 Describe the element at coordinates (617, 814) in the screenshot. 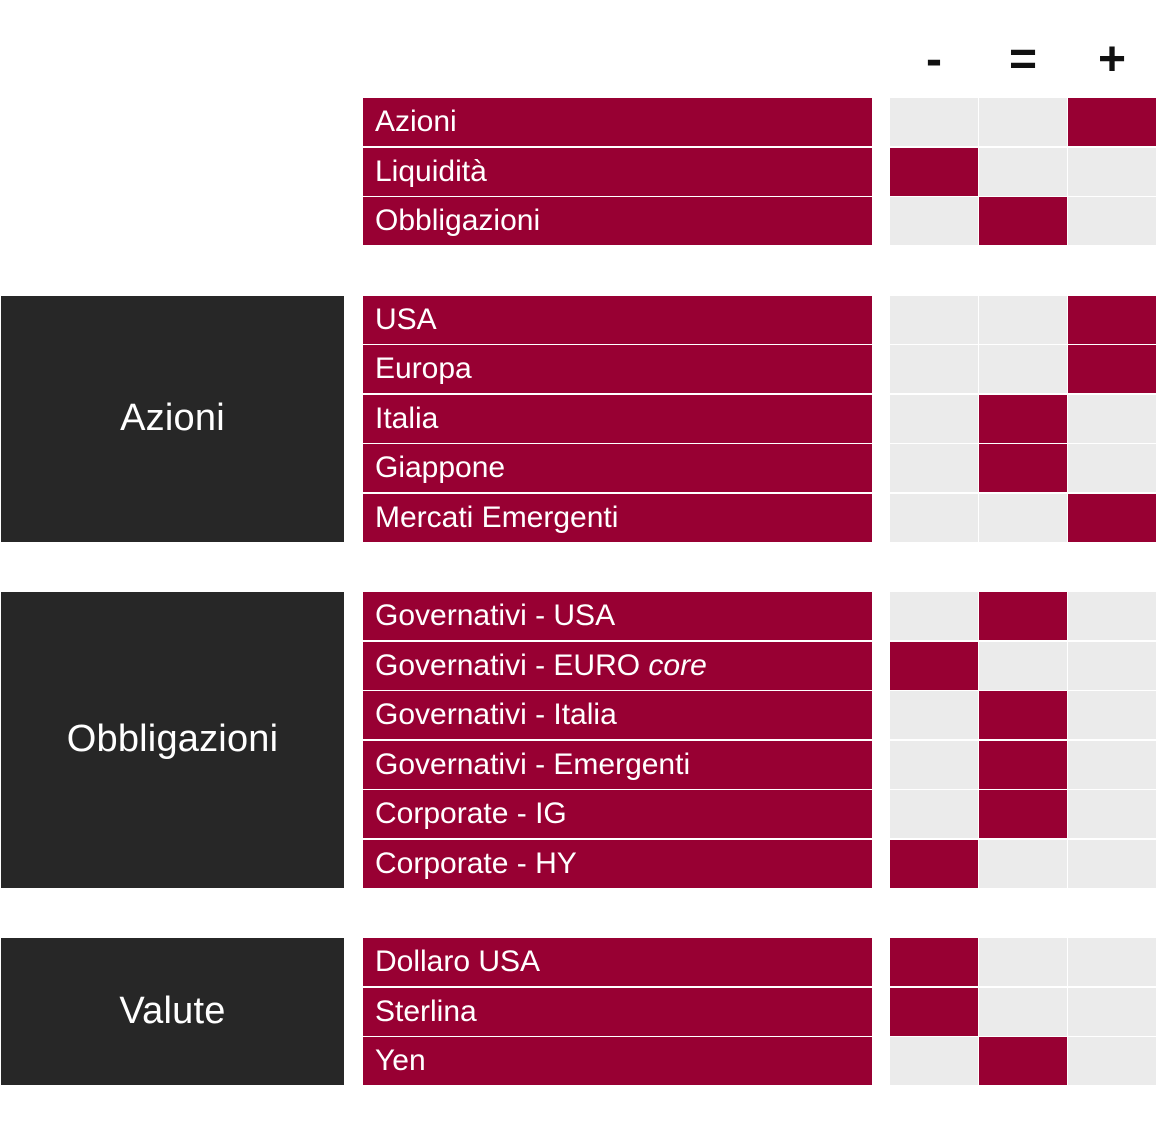

I see `item-label: Corporate - IG` at that location.